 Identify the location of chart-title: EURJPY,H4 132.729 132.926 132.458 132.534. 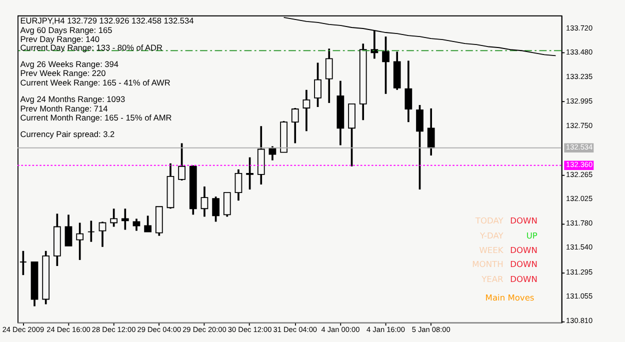
(107, 21).